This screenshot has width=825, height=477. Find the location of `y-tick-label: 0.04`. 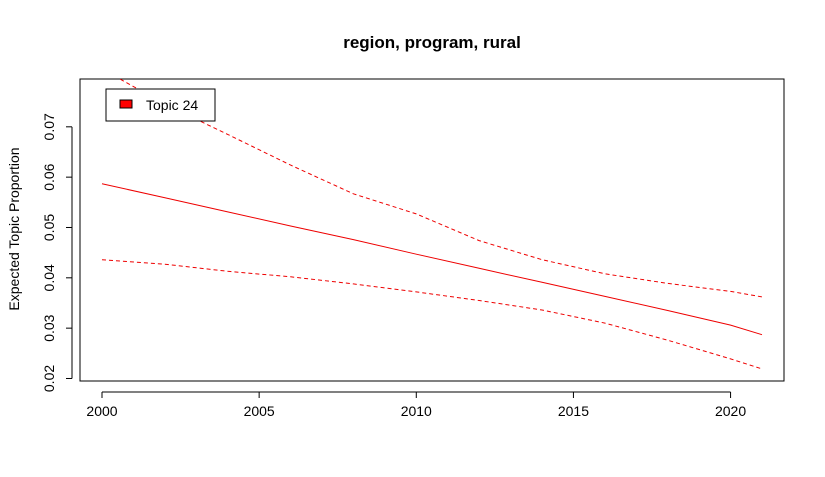

y-tick-label: 0.04 is located at coordinates (49, 277).